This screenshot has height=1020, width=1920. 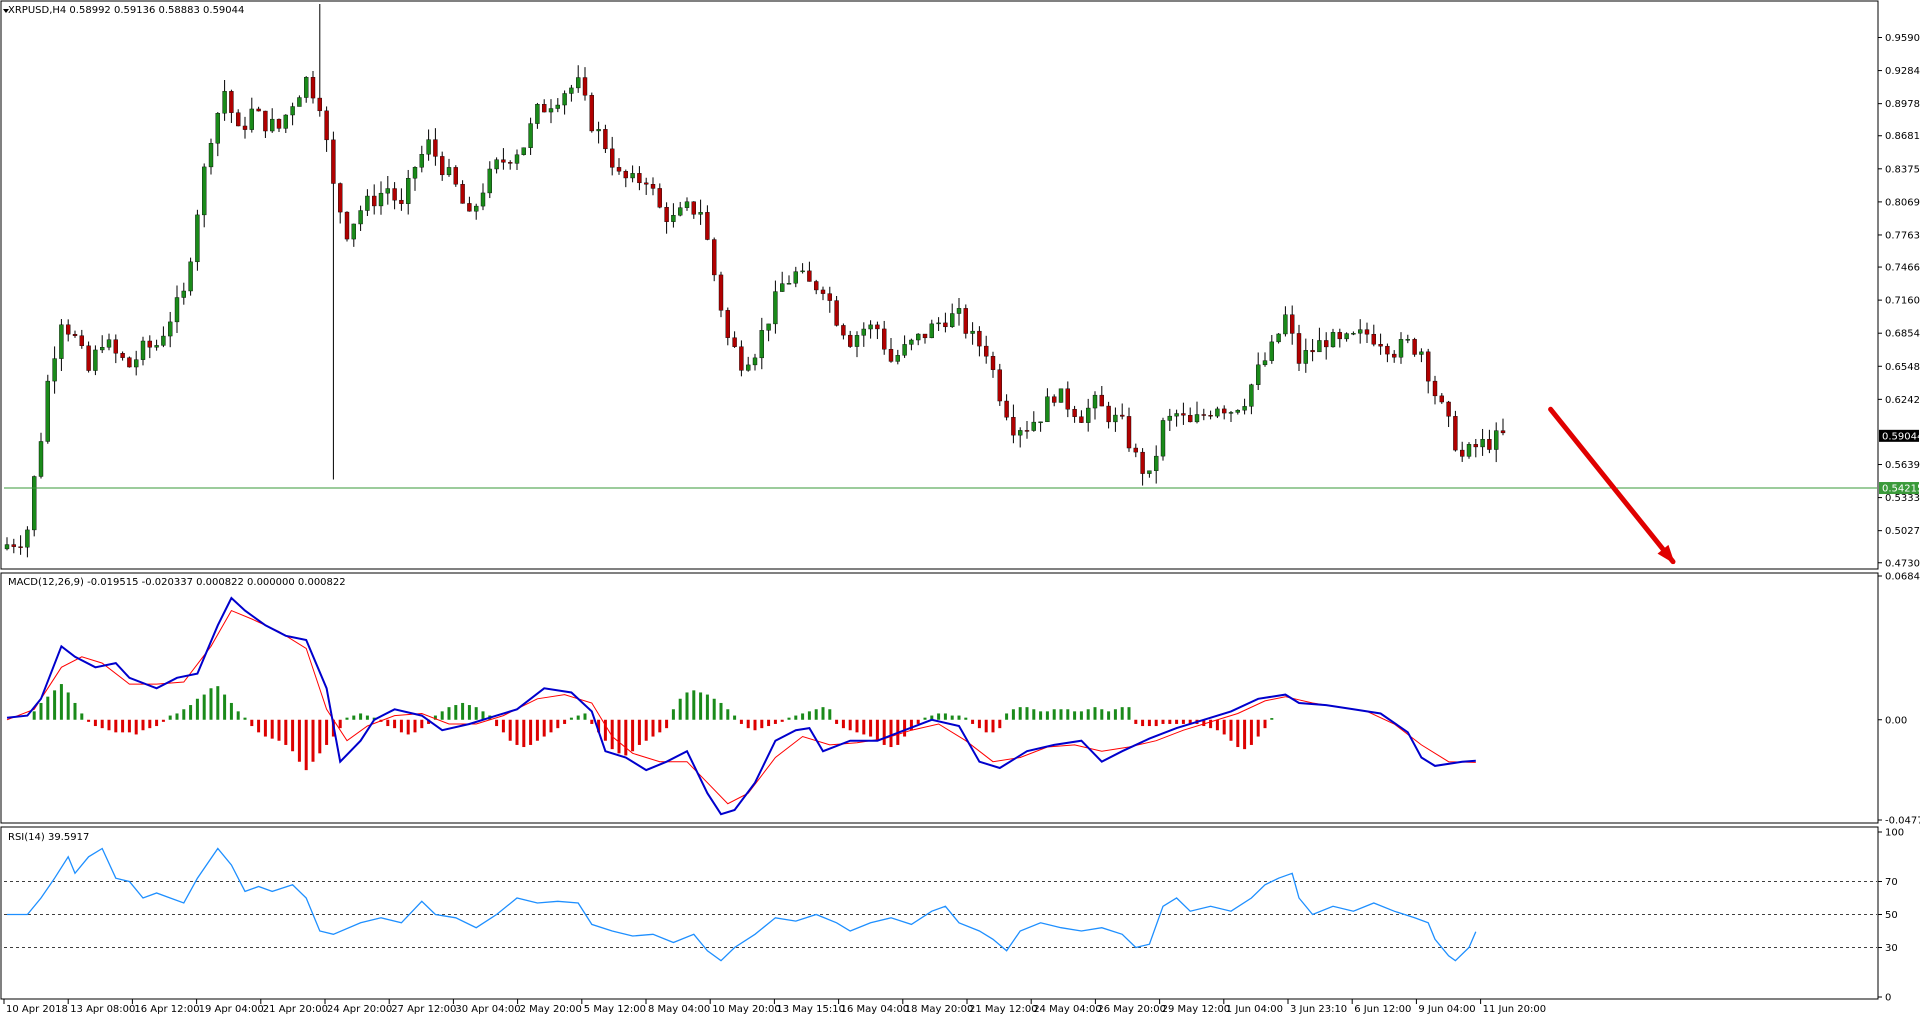 What do you see at coordinates (742, 904) in the screenshot?
I see `rsi-line` at bounding box center [742, 904].